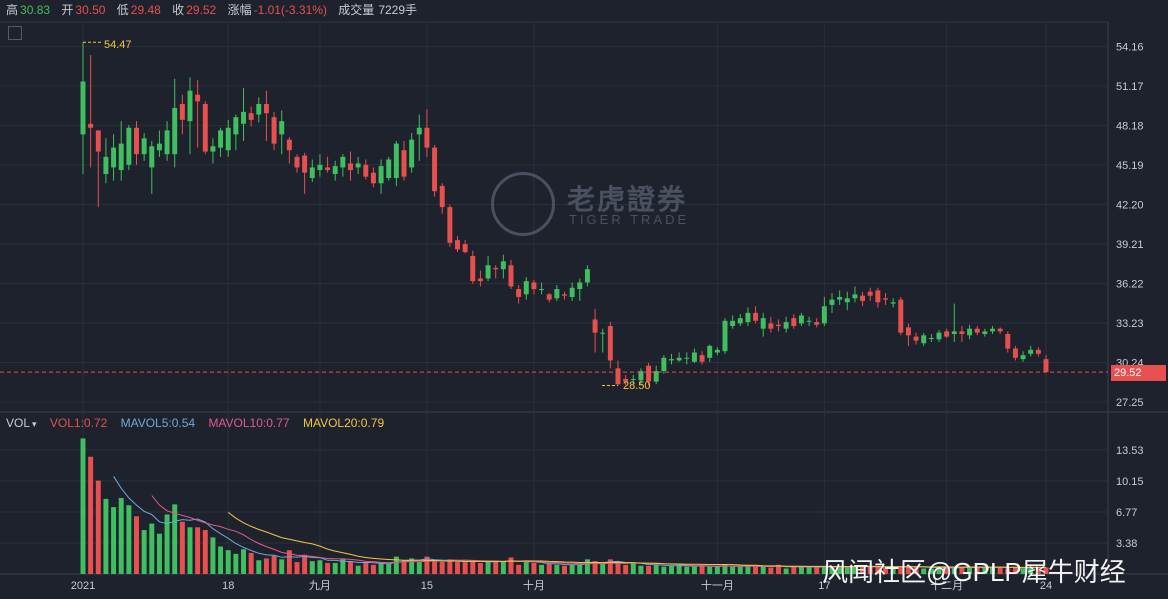 The image size is (1168, 599). I want to click on volume-tick-label: 6.77, so click(1126, 513).